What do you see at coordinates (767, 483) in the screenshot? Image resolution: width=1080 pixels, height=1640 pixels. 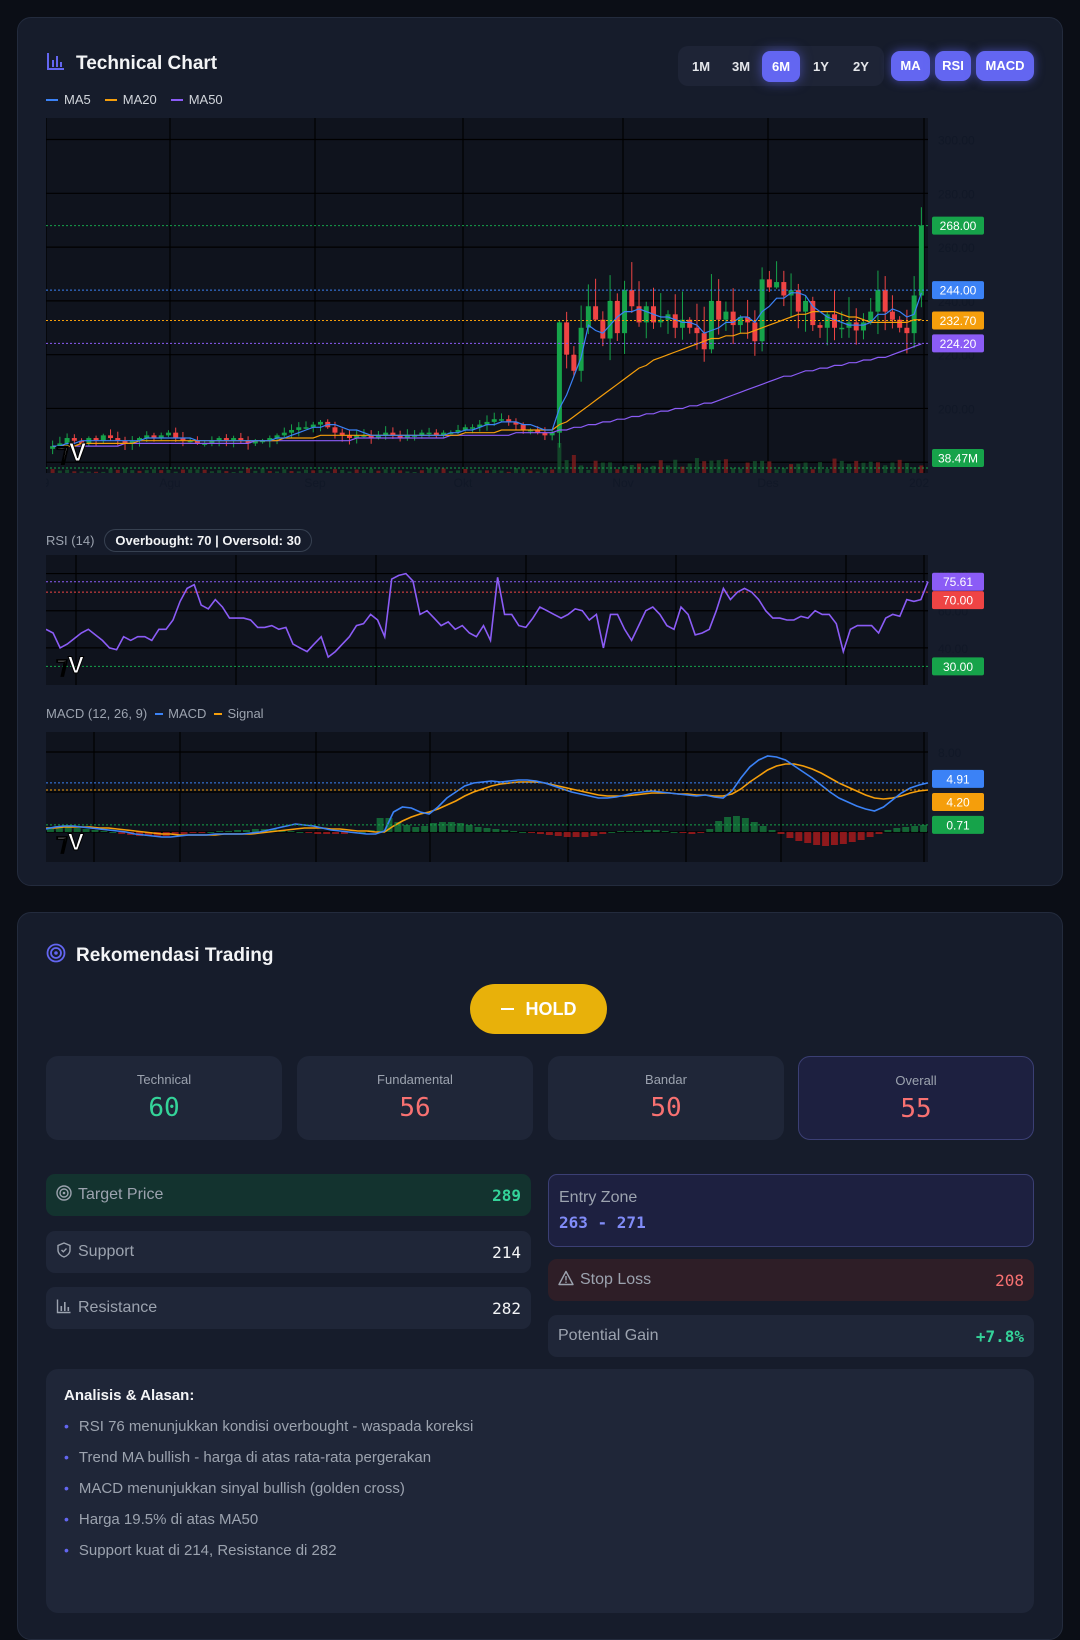 I see `price-x-tick: Des` at bounding box center [767, 483].